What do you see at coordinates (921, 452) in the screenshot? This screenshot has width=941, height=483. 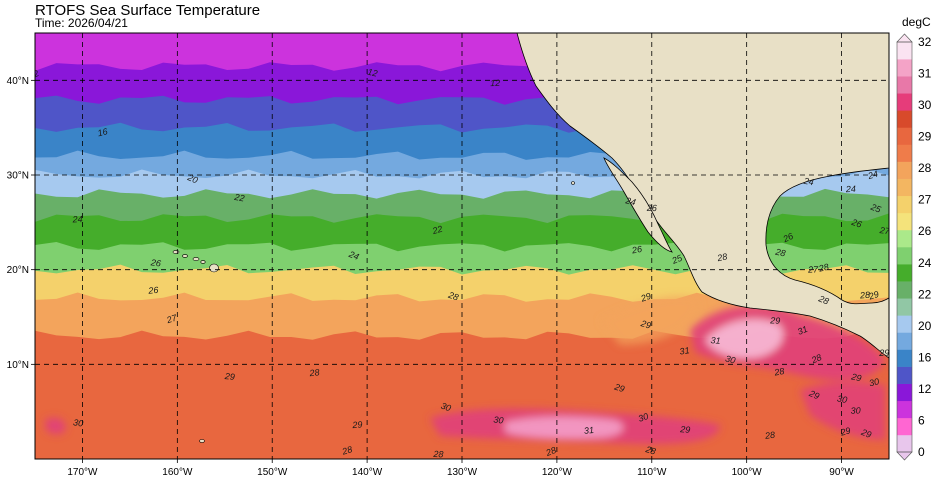 I see `colorbar-tick-label: 0` at bounding box center [921, 452].